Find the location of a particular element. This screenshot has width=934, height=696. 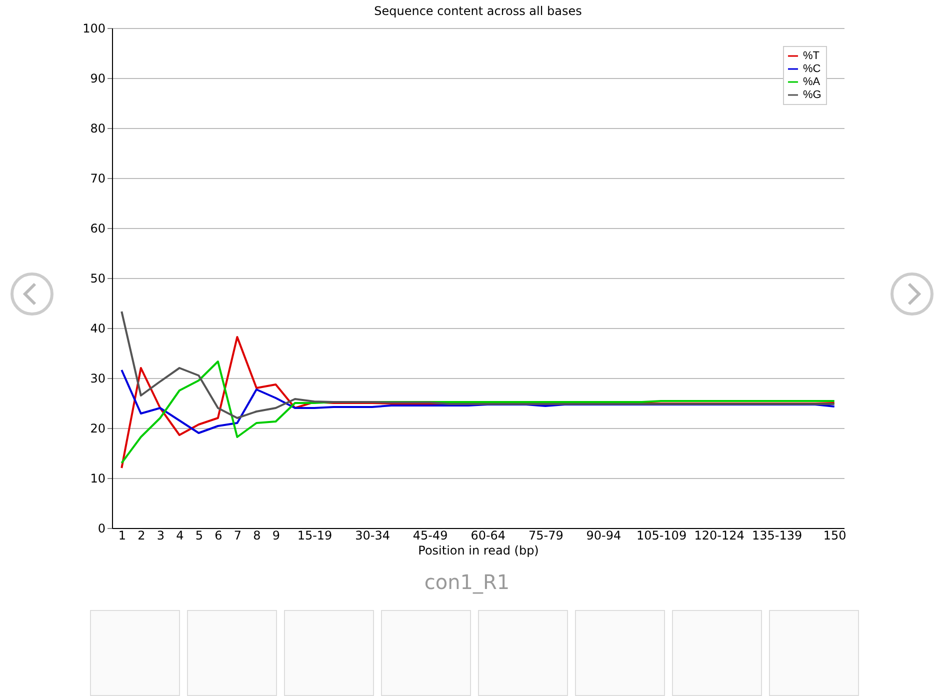

y-tick-label: 80 is located at coordinates (98, 129).